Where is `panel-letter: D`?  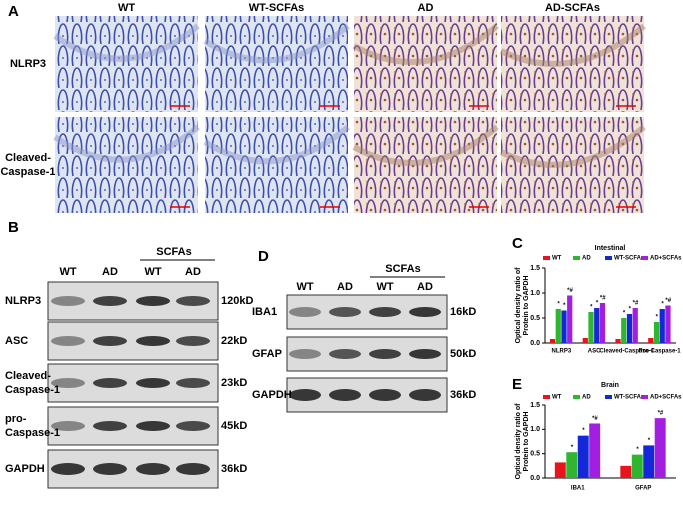
panel-letter: D is located at coordinates (263, 256).